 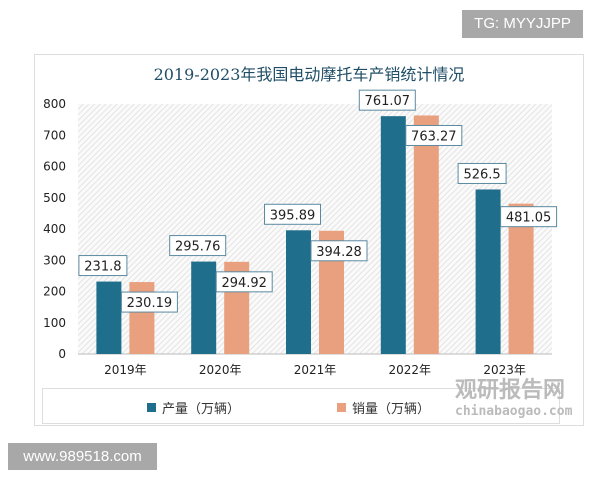 I want to click on x-tick-label: 2021年, so click(x=315, y=370).